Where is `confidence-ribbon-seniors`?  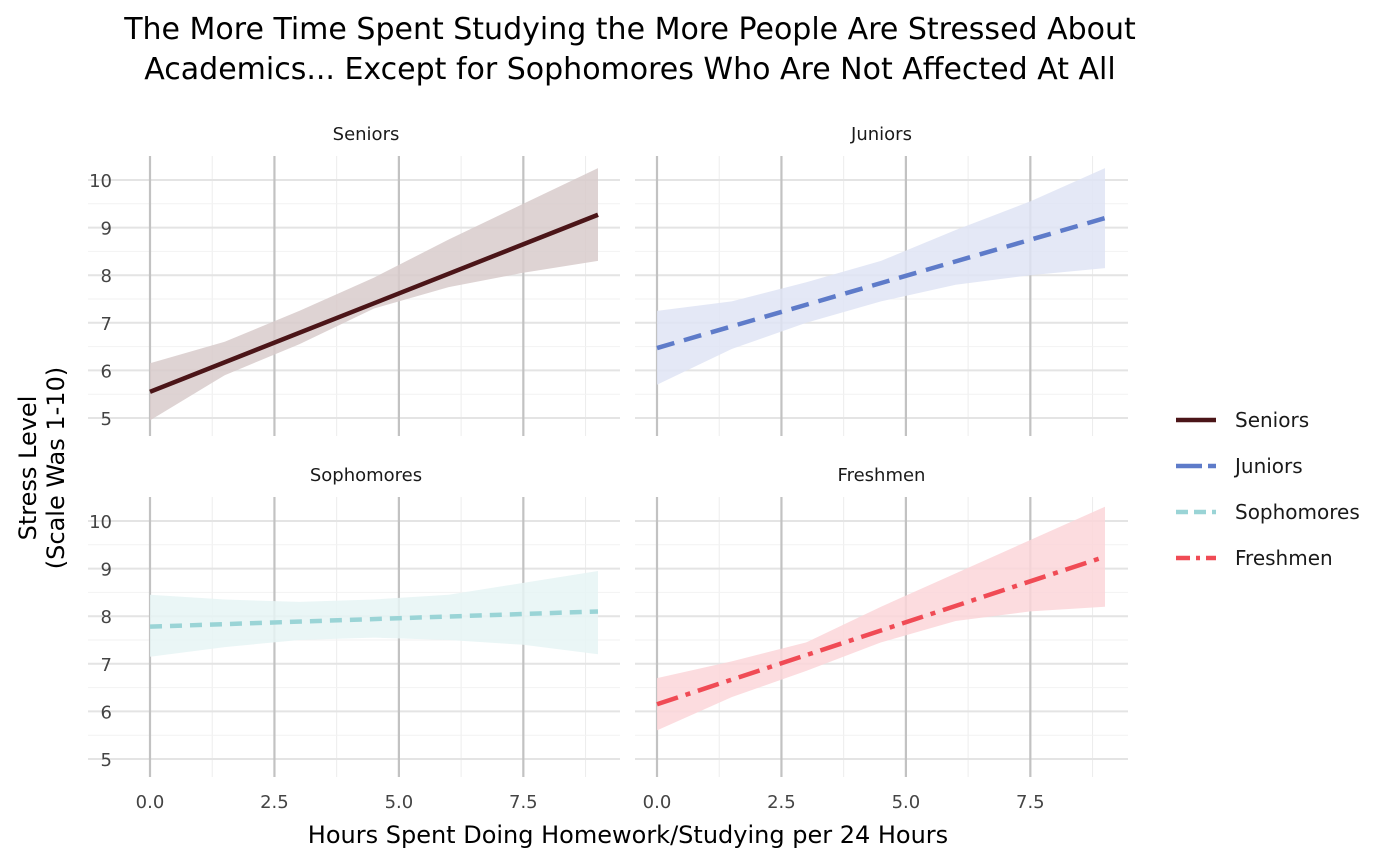 confidence-ribbon-seniors is located at coordinates (374, 294).